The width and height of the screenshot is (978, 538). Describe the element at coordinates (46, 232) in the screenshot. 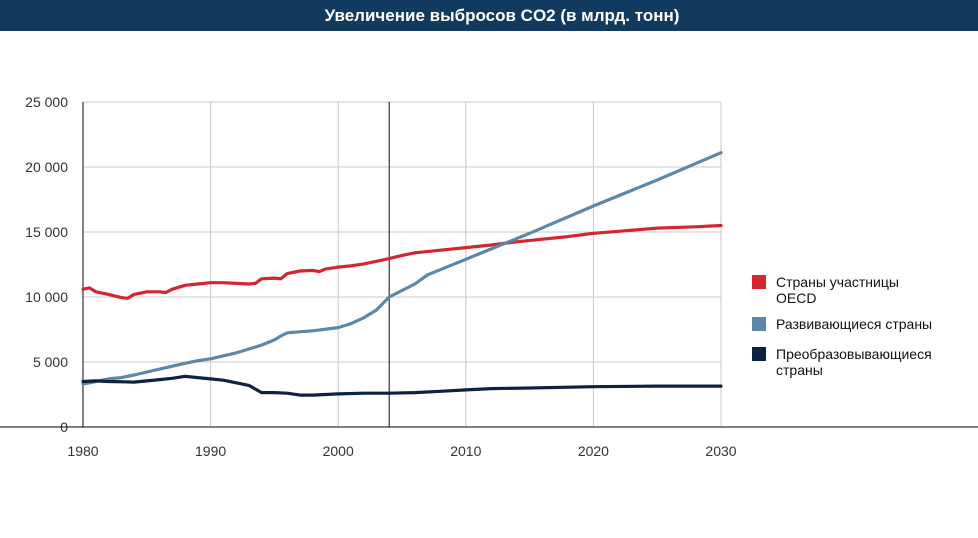

I see `y-tick-label: 15 000` at that location.